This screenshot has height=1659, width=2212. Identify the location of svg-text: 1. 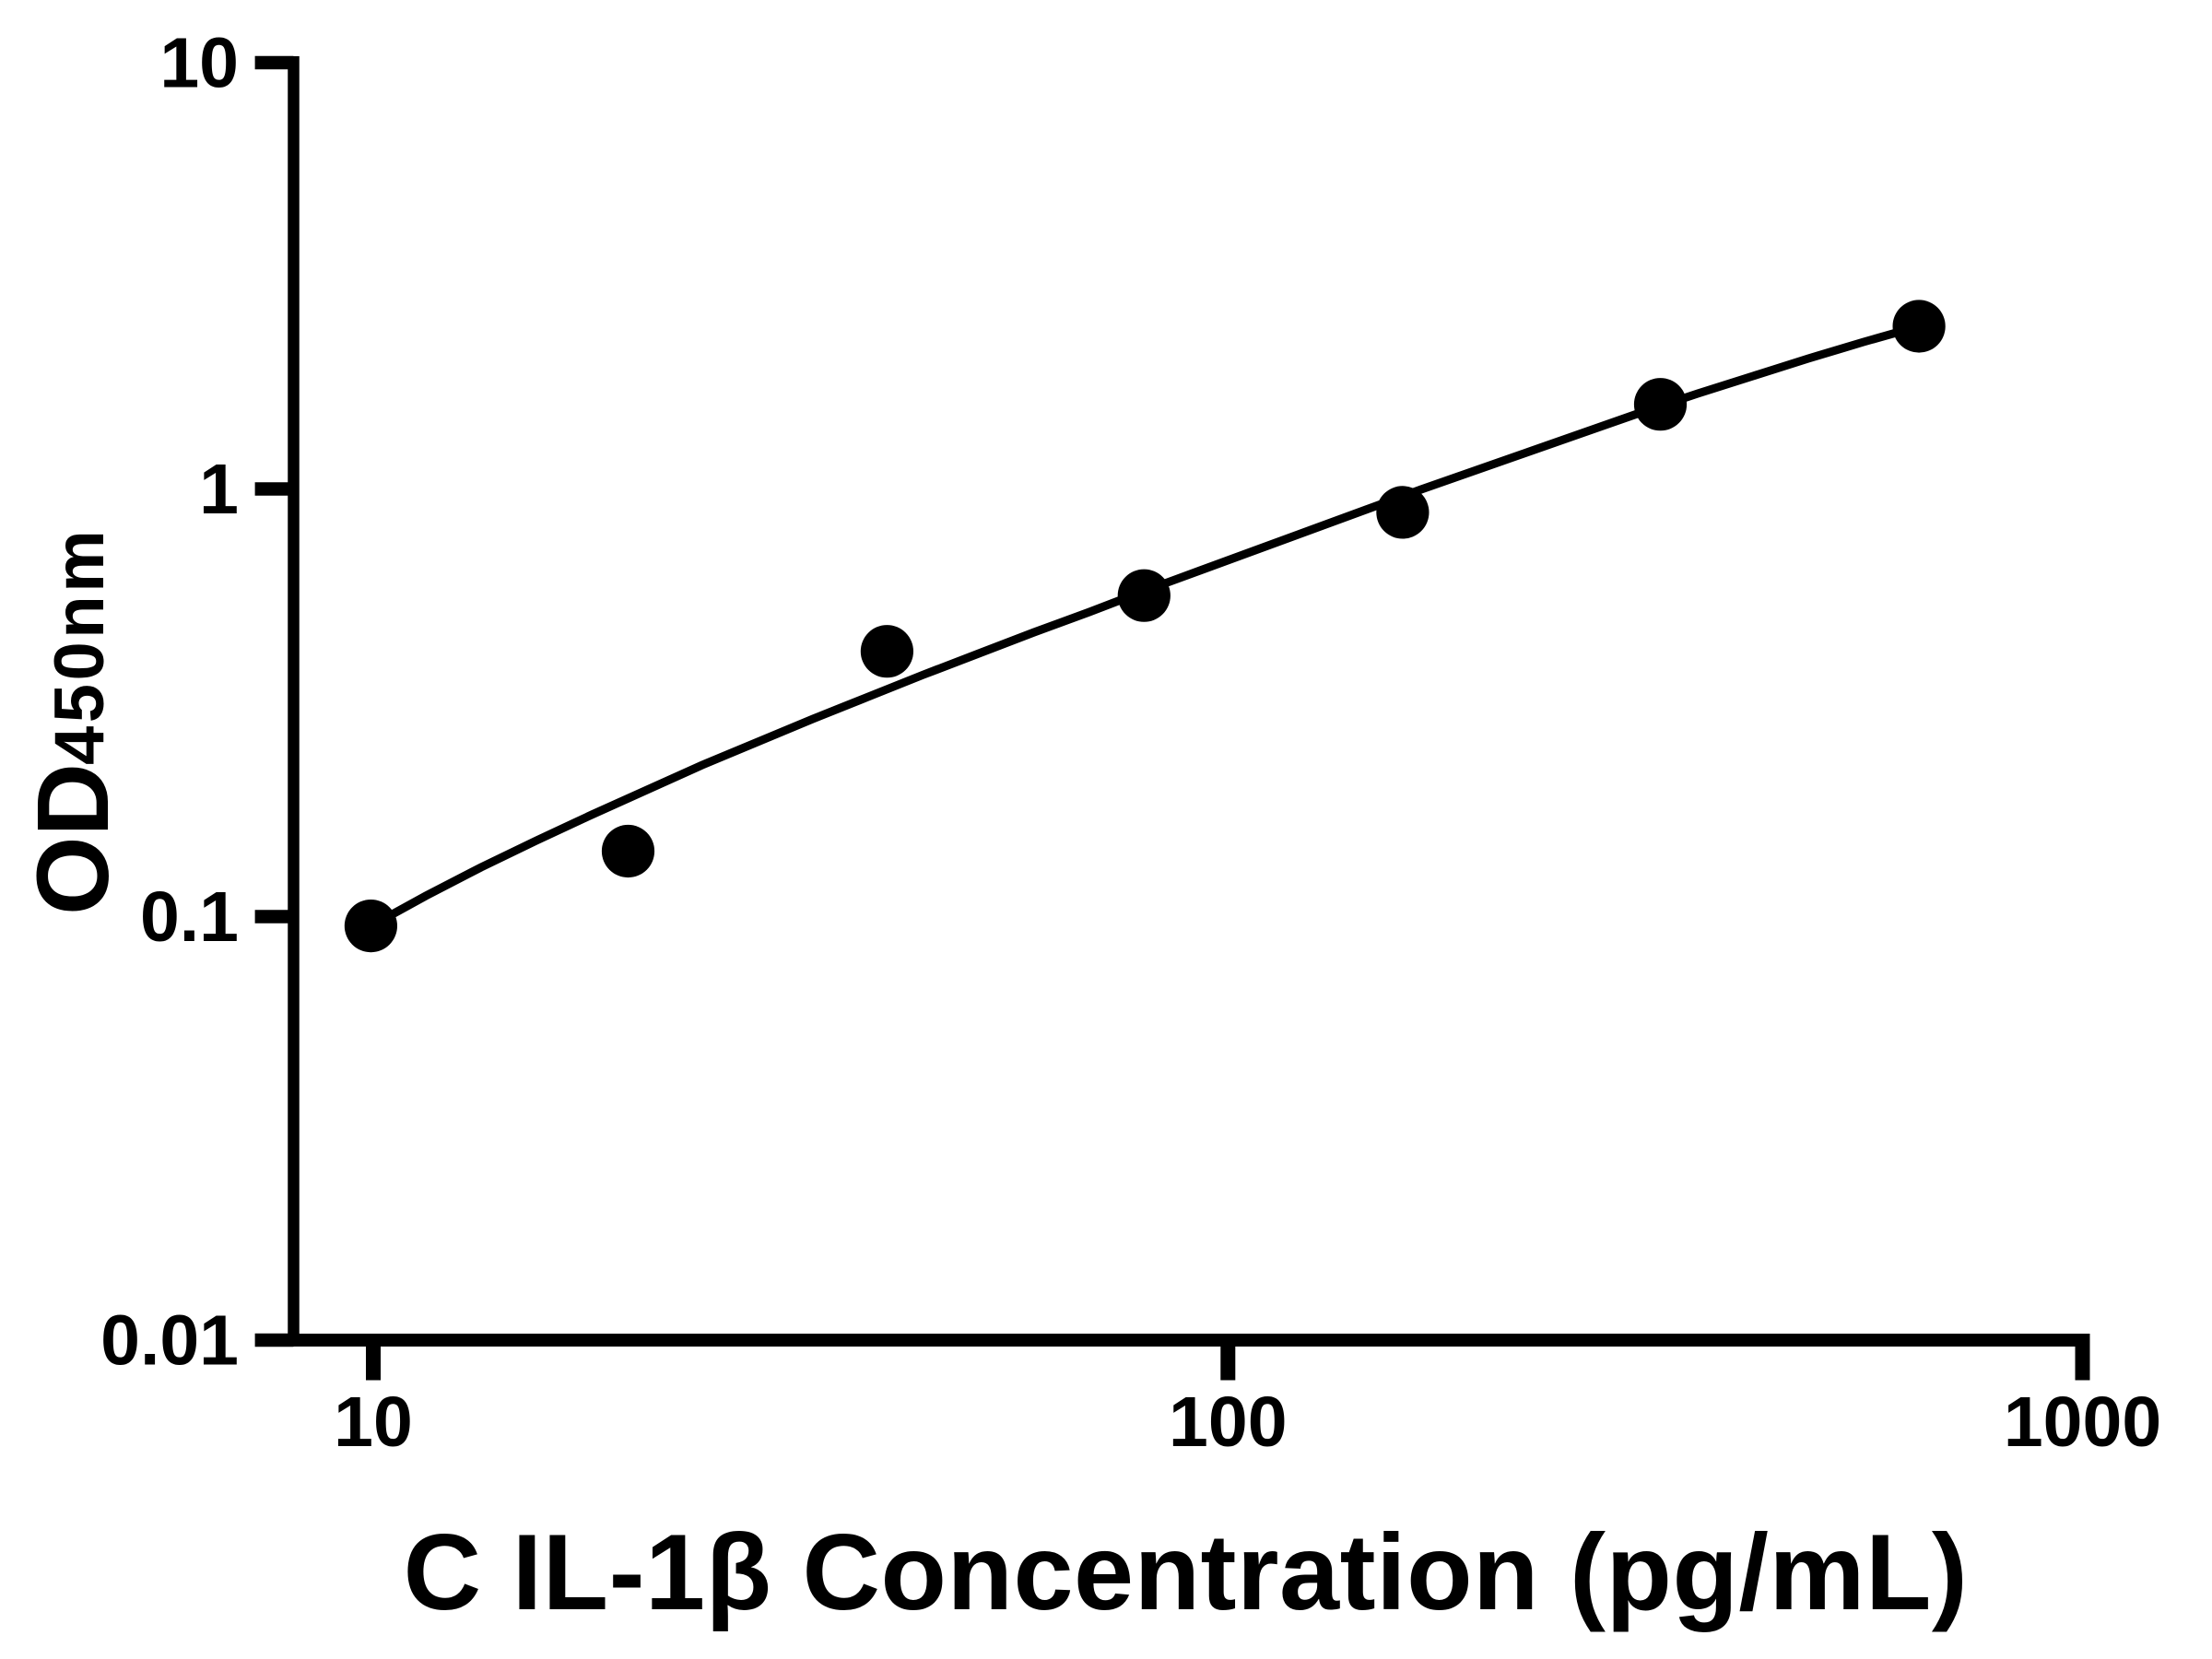
(219, 489).